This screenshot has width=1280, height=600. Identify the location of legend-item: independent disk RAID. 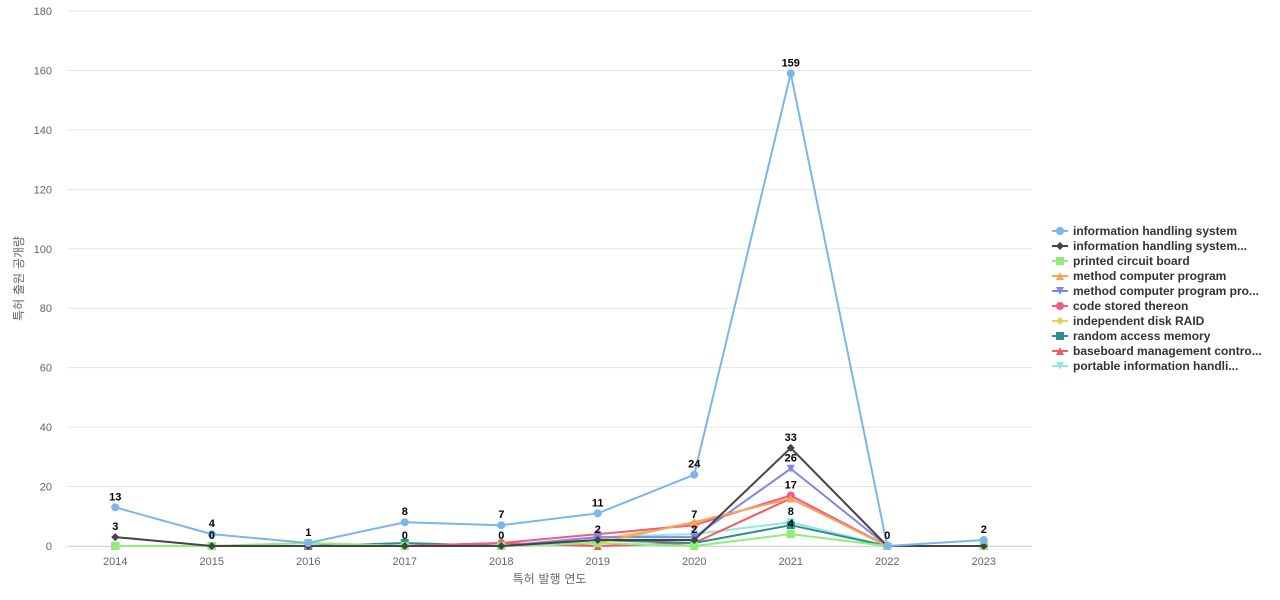
(1128, 321).